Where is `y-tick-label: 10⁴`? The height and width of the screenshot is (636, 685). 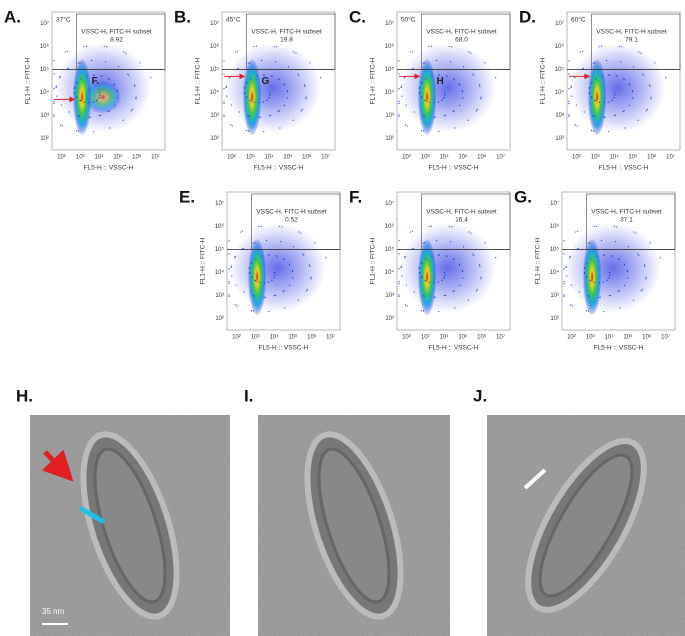
y-tick-label: 10⁴ is located at coordinates (555, 272).